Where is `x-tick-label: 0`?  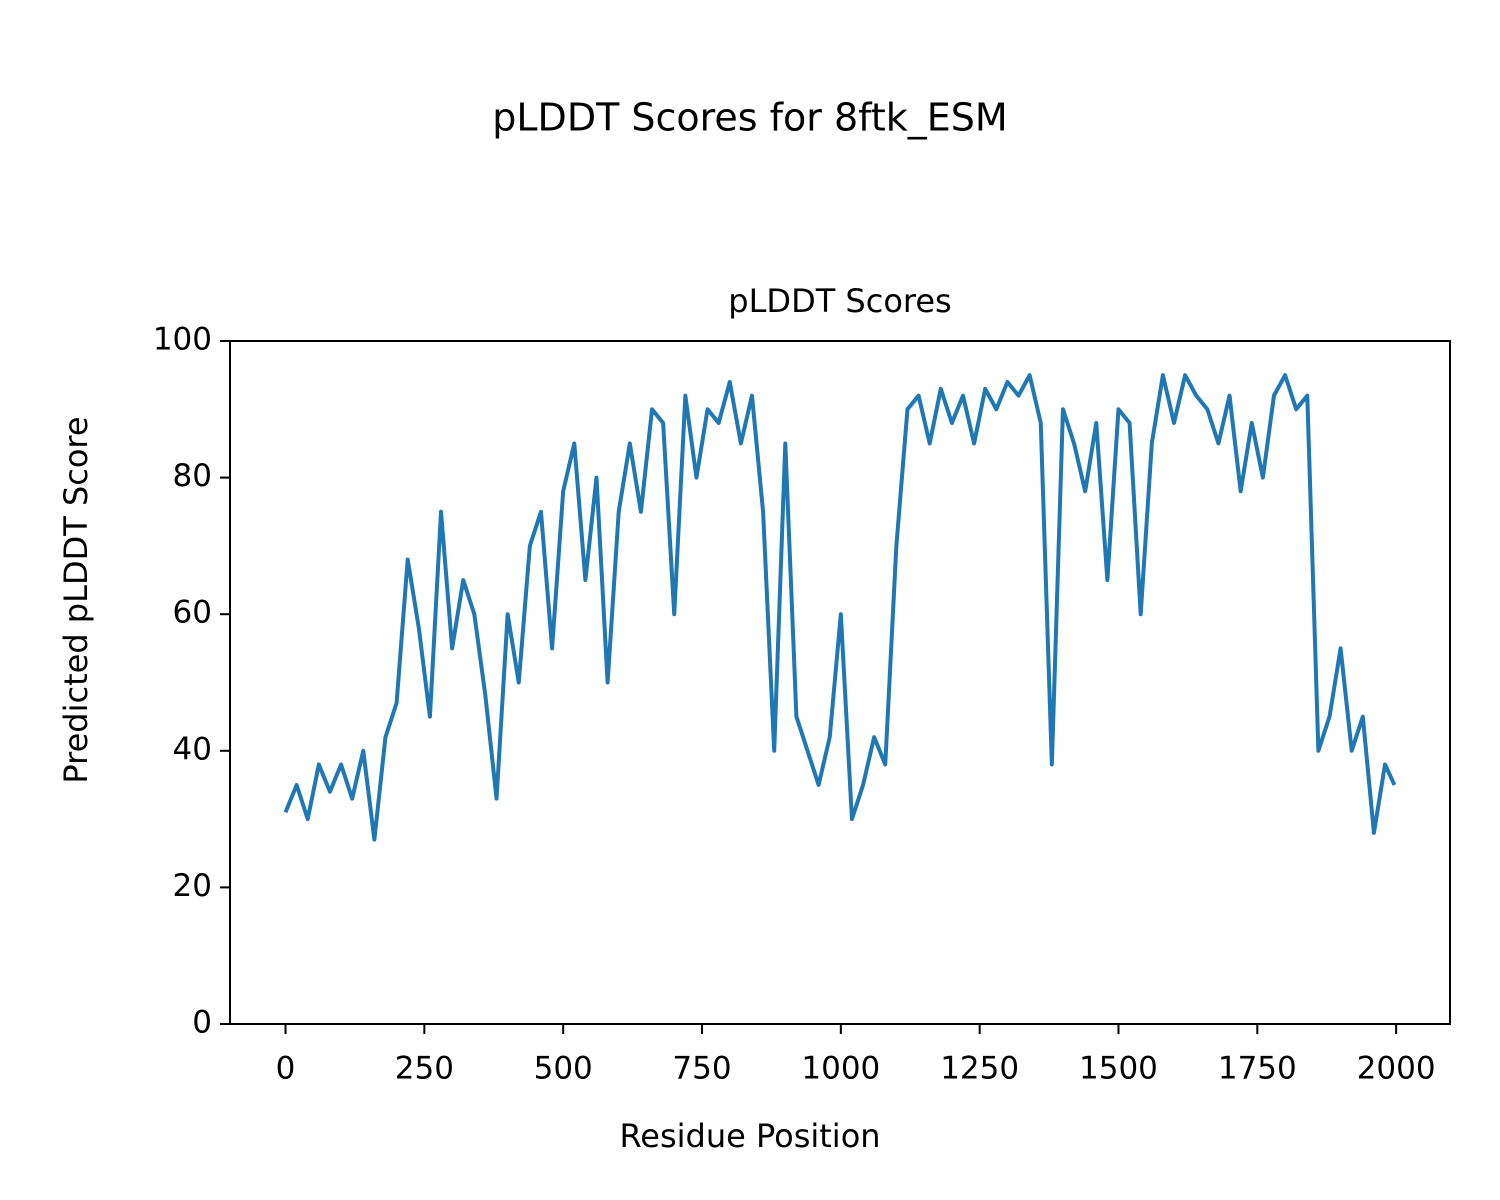 x-tick-label: 0 is located at coordinates (286, 1069).